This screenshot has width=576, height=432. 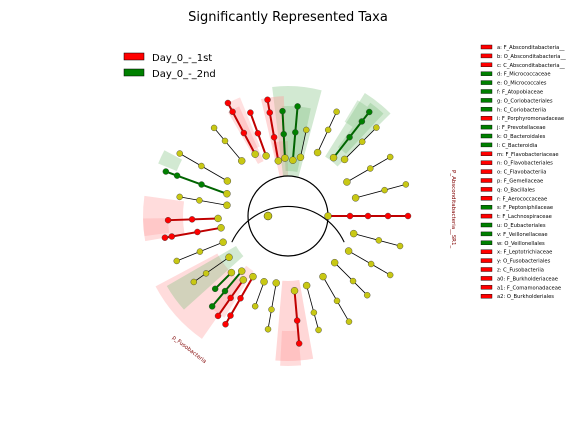 I want to click on key-label: m: F_Flavobacteriaceae, so click(x=528, y=155).